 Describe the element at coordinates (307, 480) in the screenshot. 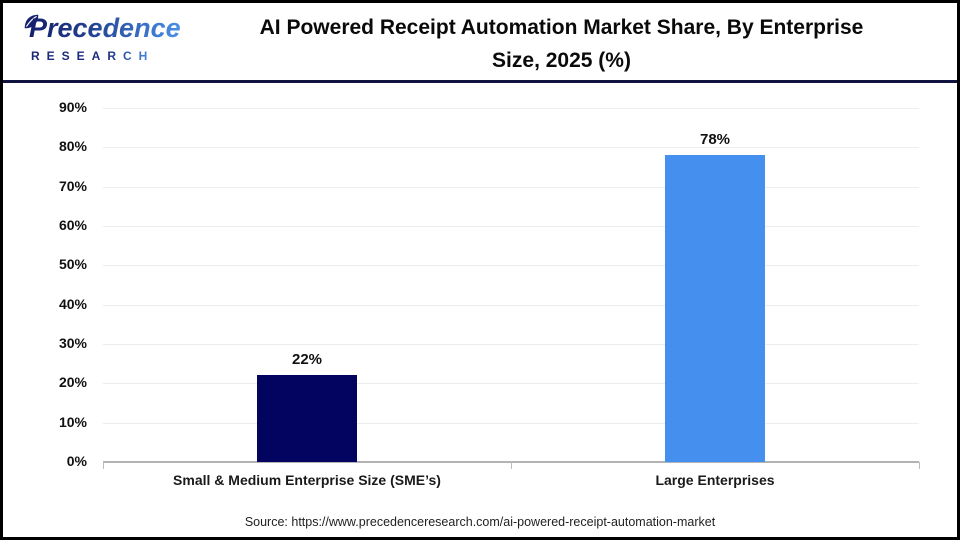

I see `x-category-label: Small & Medium Enterprise Size (SME’s)` at that location.